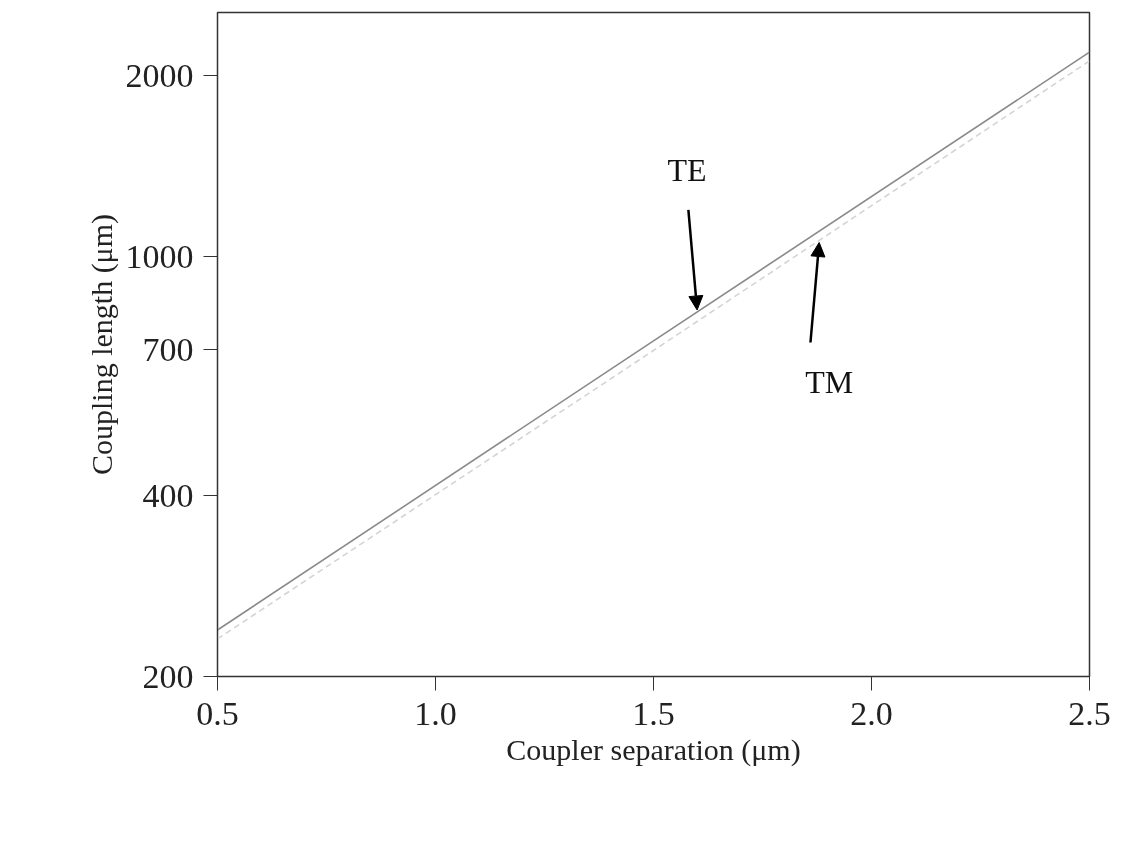 This screenshot has width=1126, height=857. I want to click on x-tick-label: 1.5, so click(653, 713).